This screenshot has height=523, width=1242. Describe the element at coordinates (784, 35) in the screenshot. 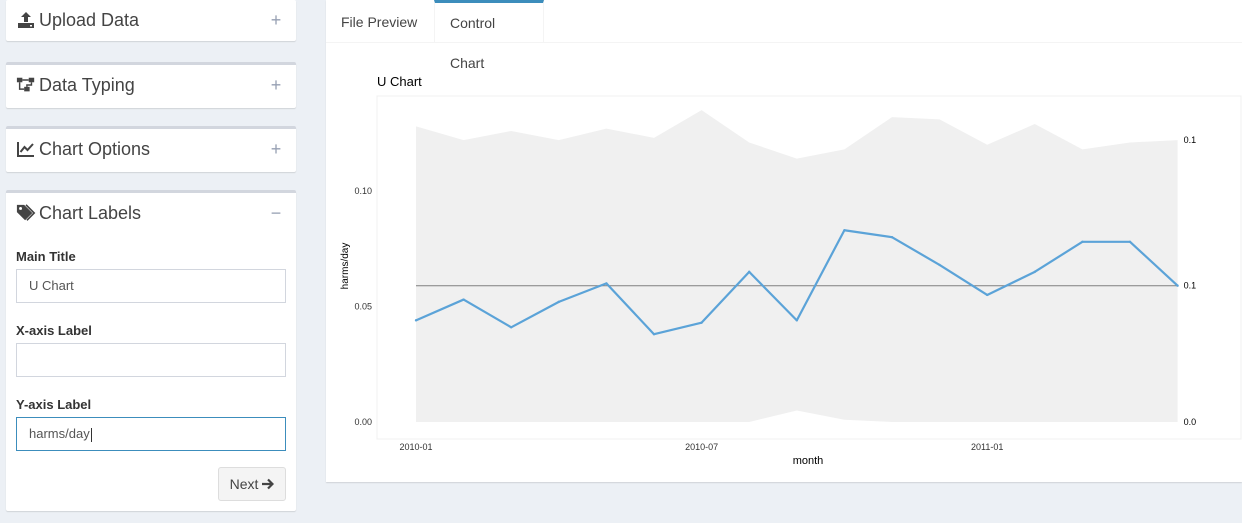

I see `tab-bar: File Preview Control Chart` at that location.